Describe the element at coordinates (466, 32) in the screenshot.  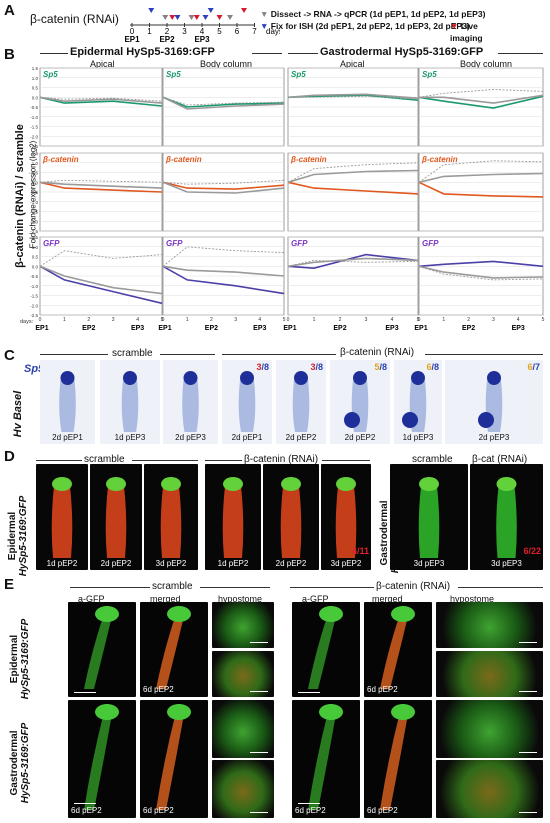
I see `legend-live-text: Live imaging` at that location.